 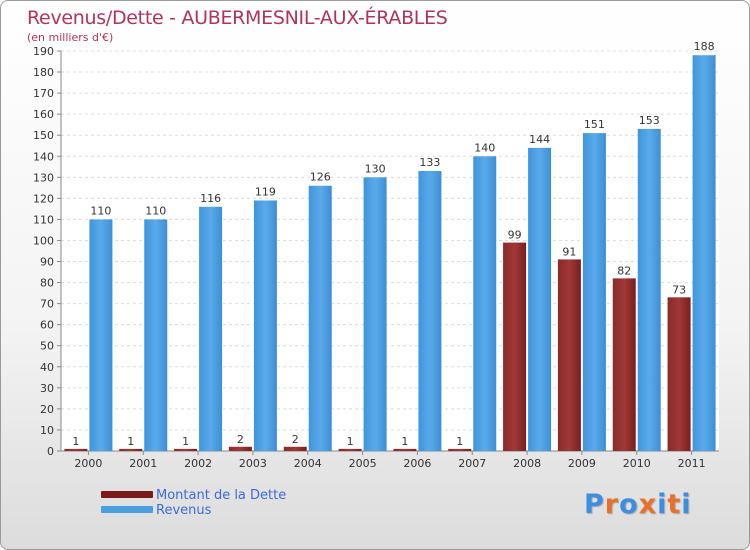 What do you see at coordinates (221, 495) in the screenshot?
I see `legend-label-dette: Montant de la Dette` at bounding box center [221, 495].